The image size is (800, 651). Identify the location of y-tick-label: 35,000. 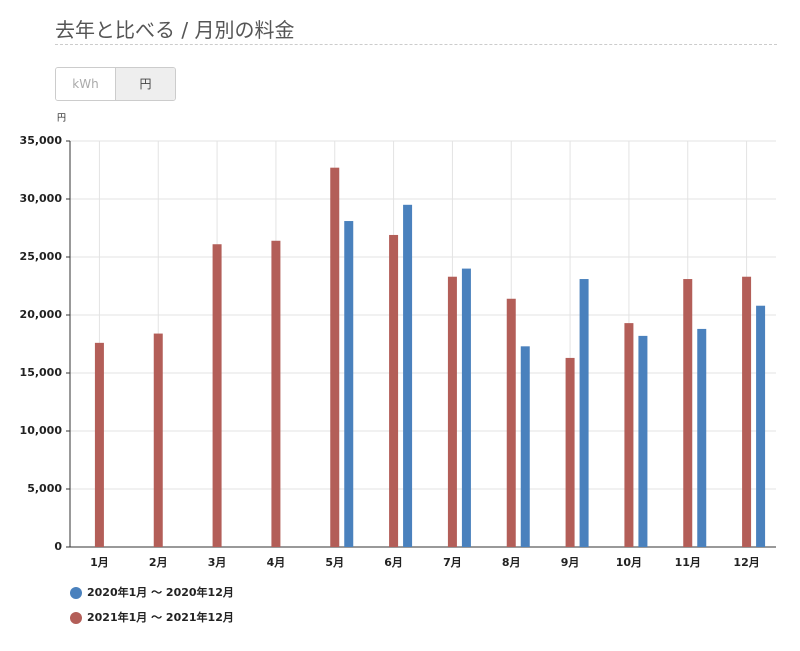
(41, 140).